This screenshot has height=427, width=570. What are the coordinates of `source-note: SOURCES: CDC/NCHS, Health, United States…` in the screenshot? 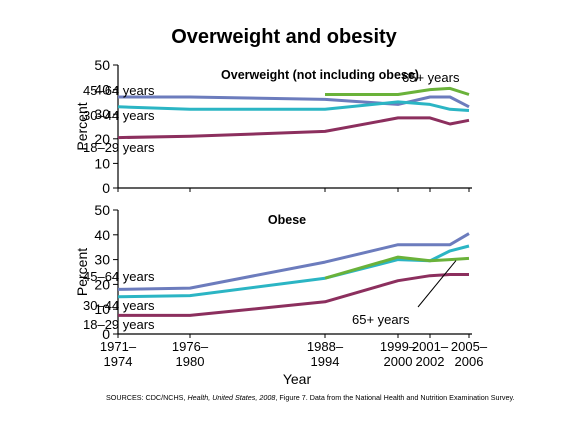 It's located at (310, 397).